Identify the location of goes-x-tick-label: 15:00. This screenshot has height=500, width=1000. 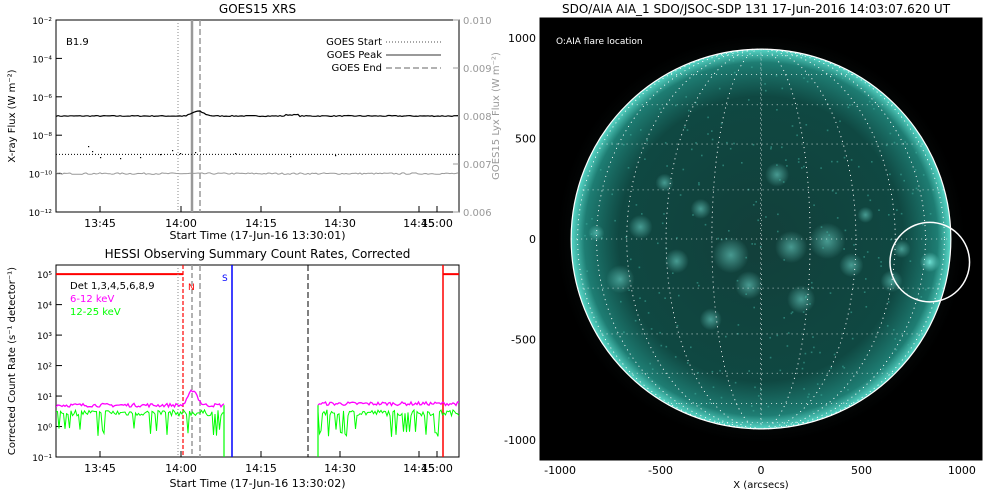
(437, 223).